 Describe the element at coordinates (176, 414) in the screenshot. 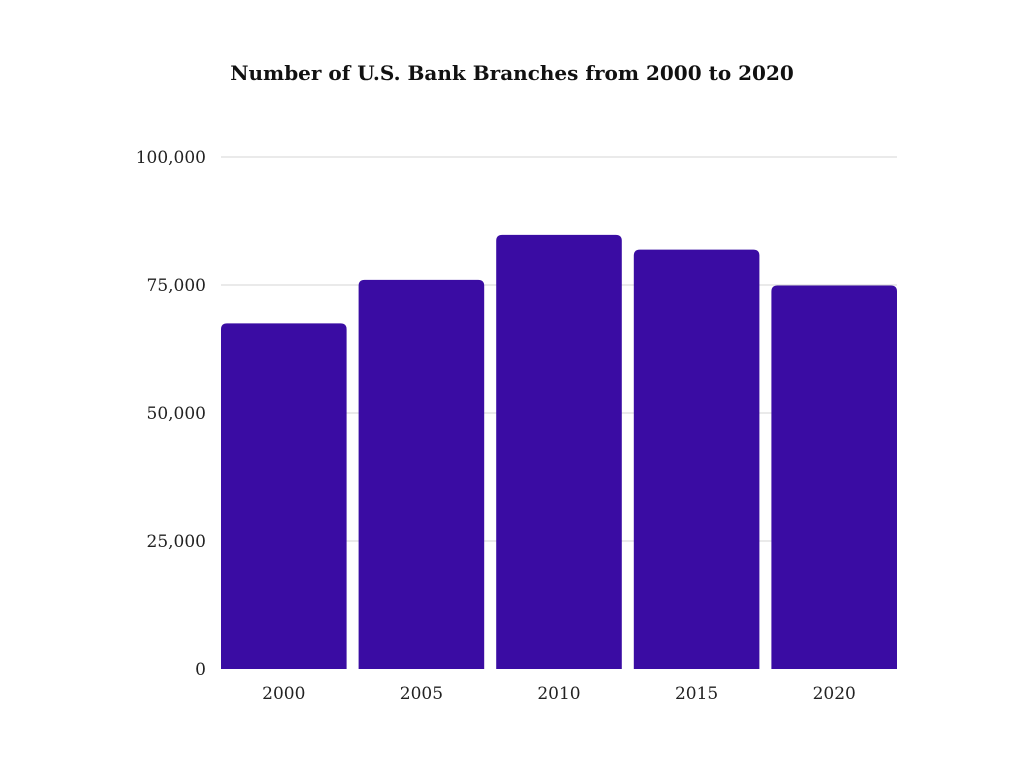

I see `y-tick-label: 50,000` at that location.